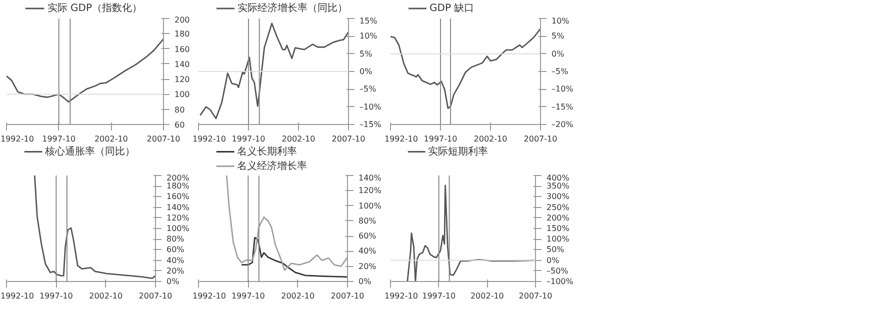 The width and height of the screenshot is (880, 318). I want to click on legend-label: 实际短期利率, so click(458, 151).